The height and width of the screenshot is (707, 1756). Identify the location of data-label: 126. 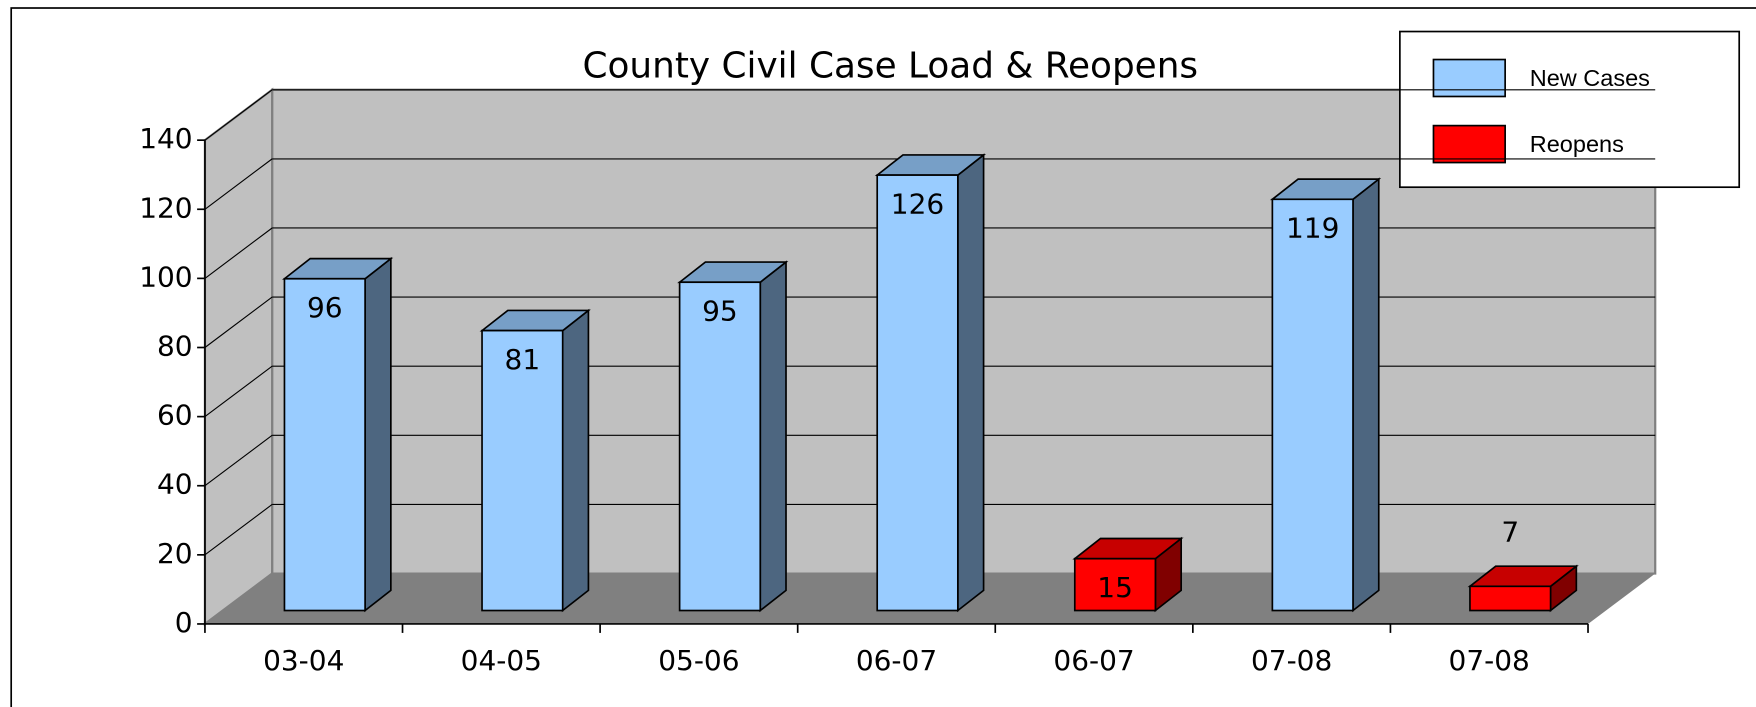
(917, 203).